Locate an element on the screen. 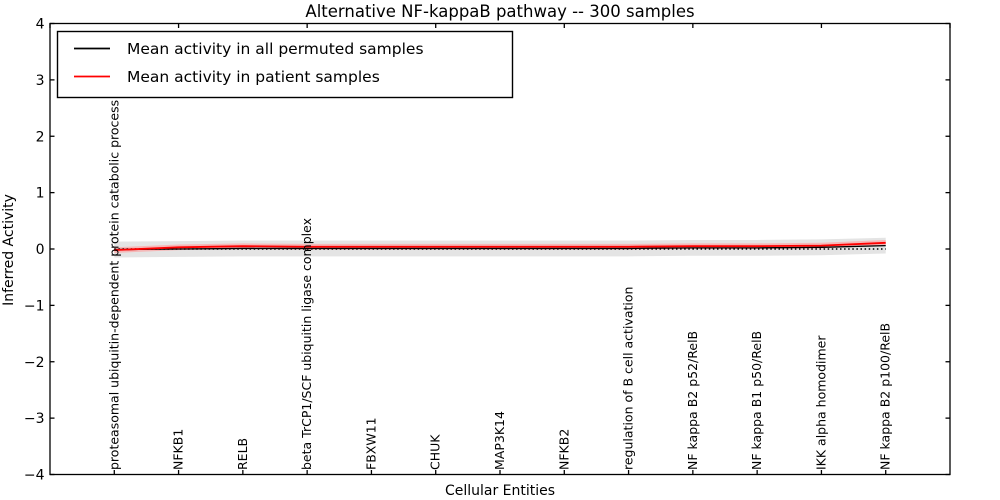 This screenshot has height=500, width=1000. x-tick-label: regulation of B cell activation is located at coordinates (628, 378).